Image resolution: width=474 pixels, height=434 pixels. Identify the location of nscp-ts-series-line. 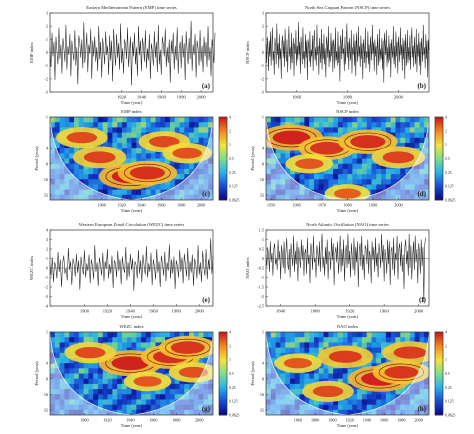
(347, 52).